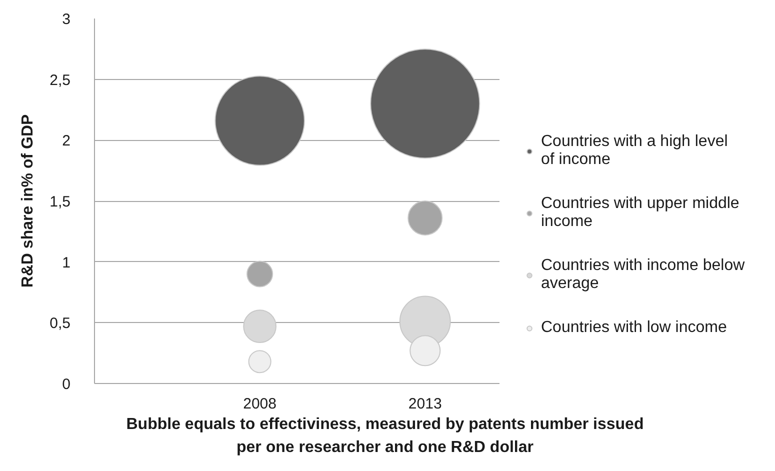  I want to click on y-tick-label: 3, so click(66, 19).